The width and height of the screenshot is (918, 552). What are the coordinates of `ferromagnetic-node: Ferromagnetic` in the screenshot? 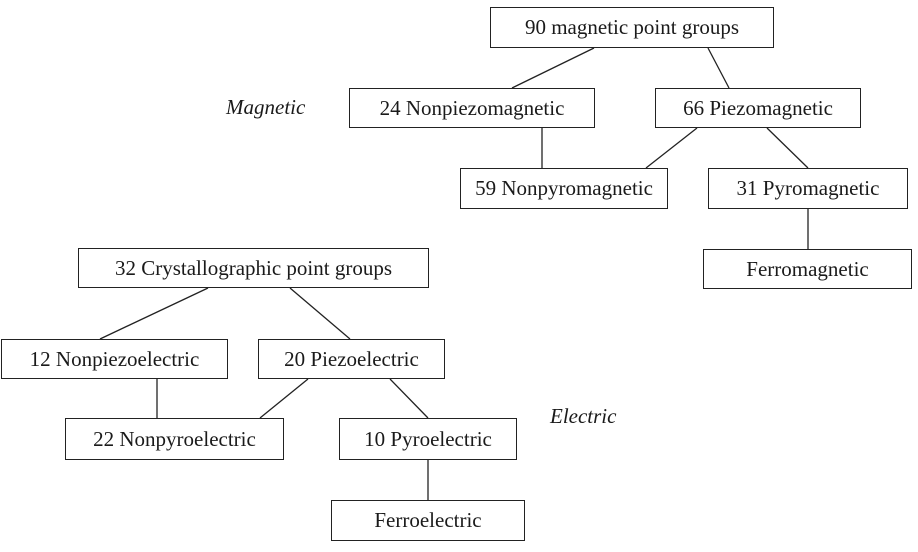 It's located at (807, 269).